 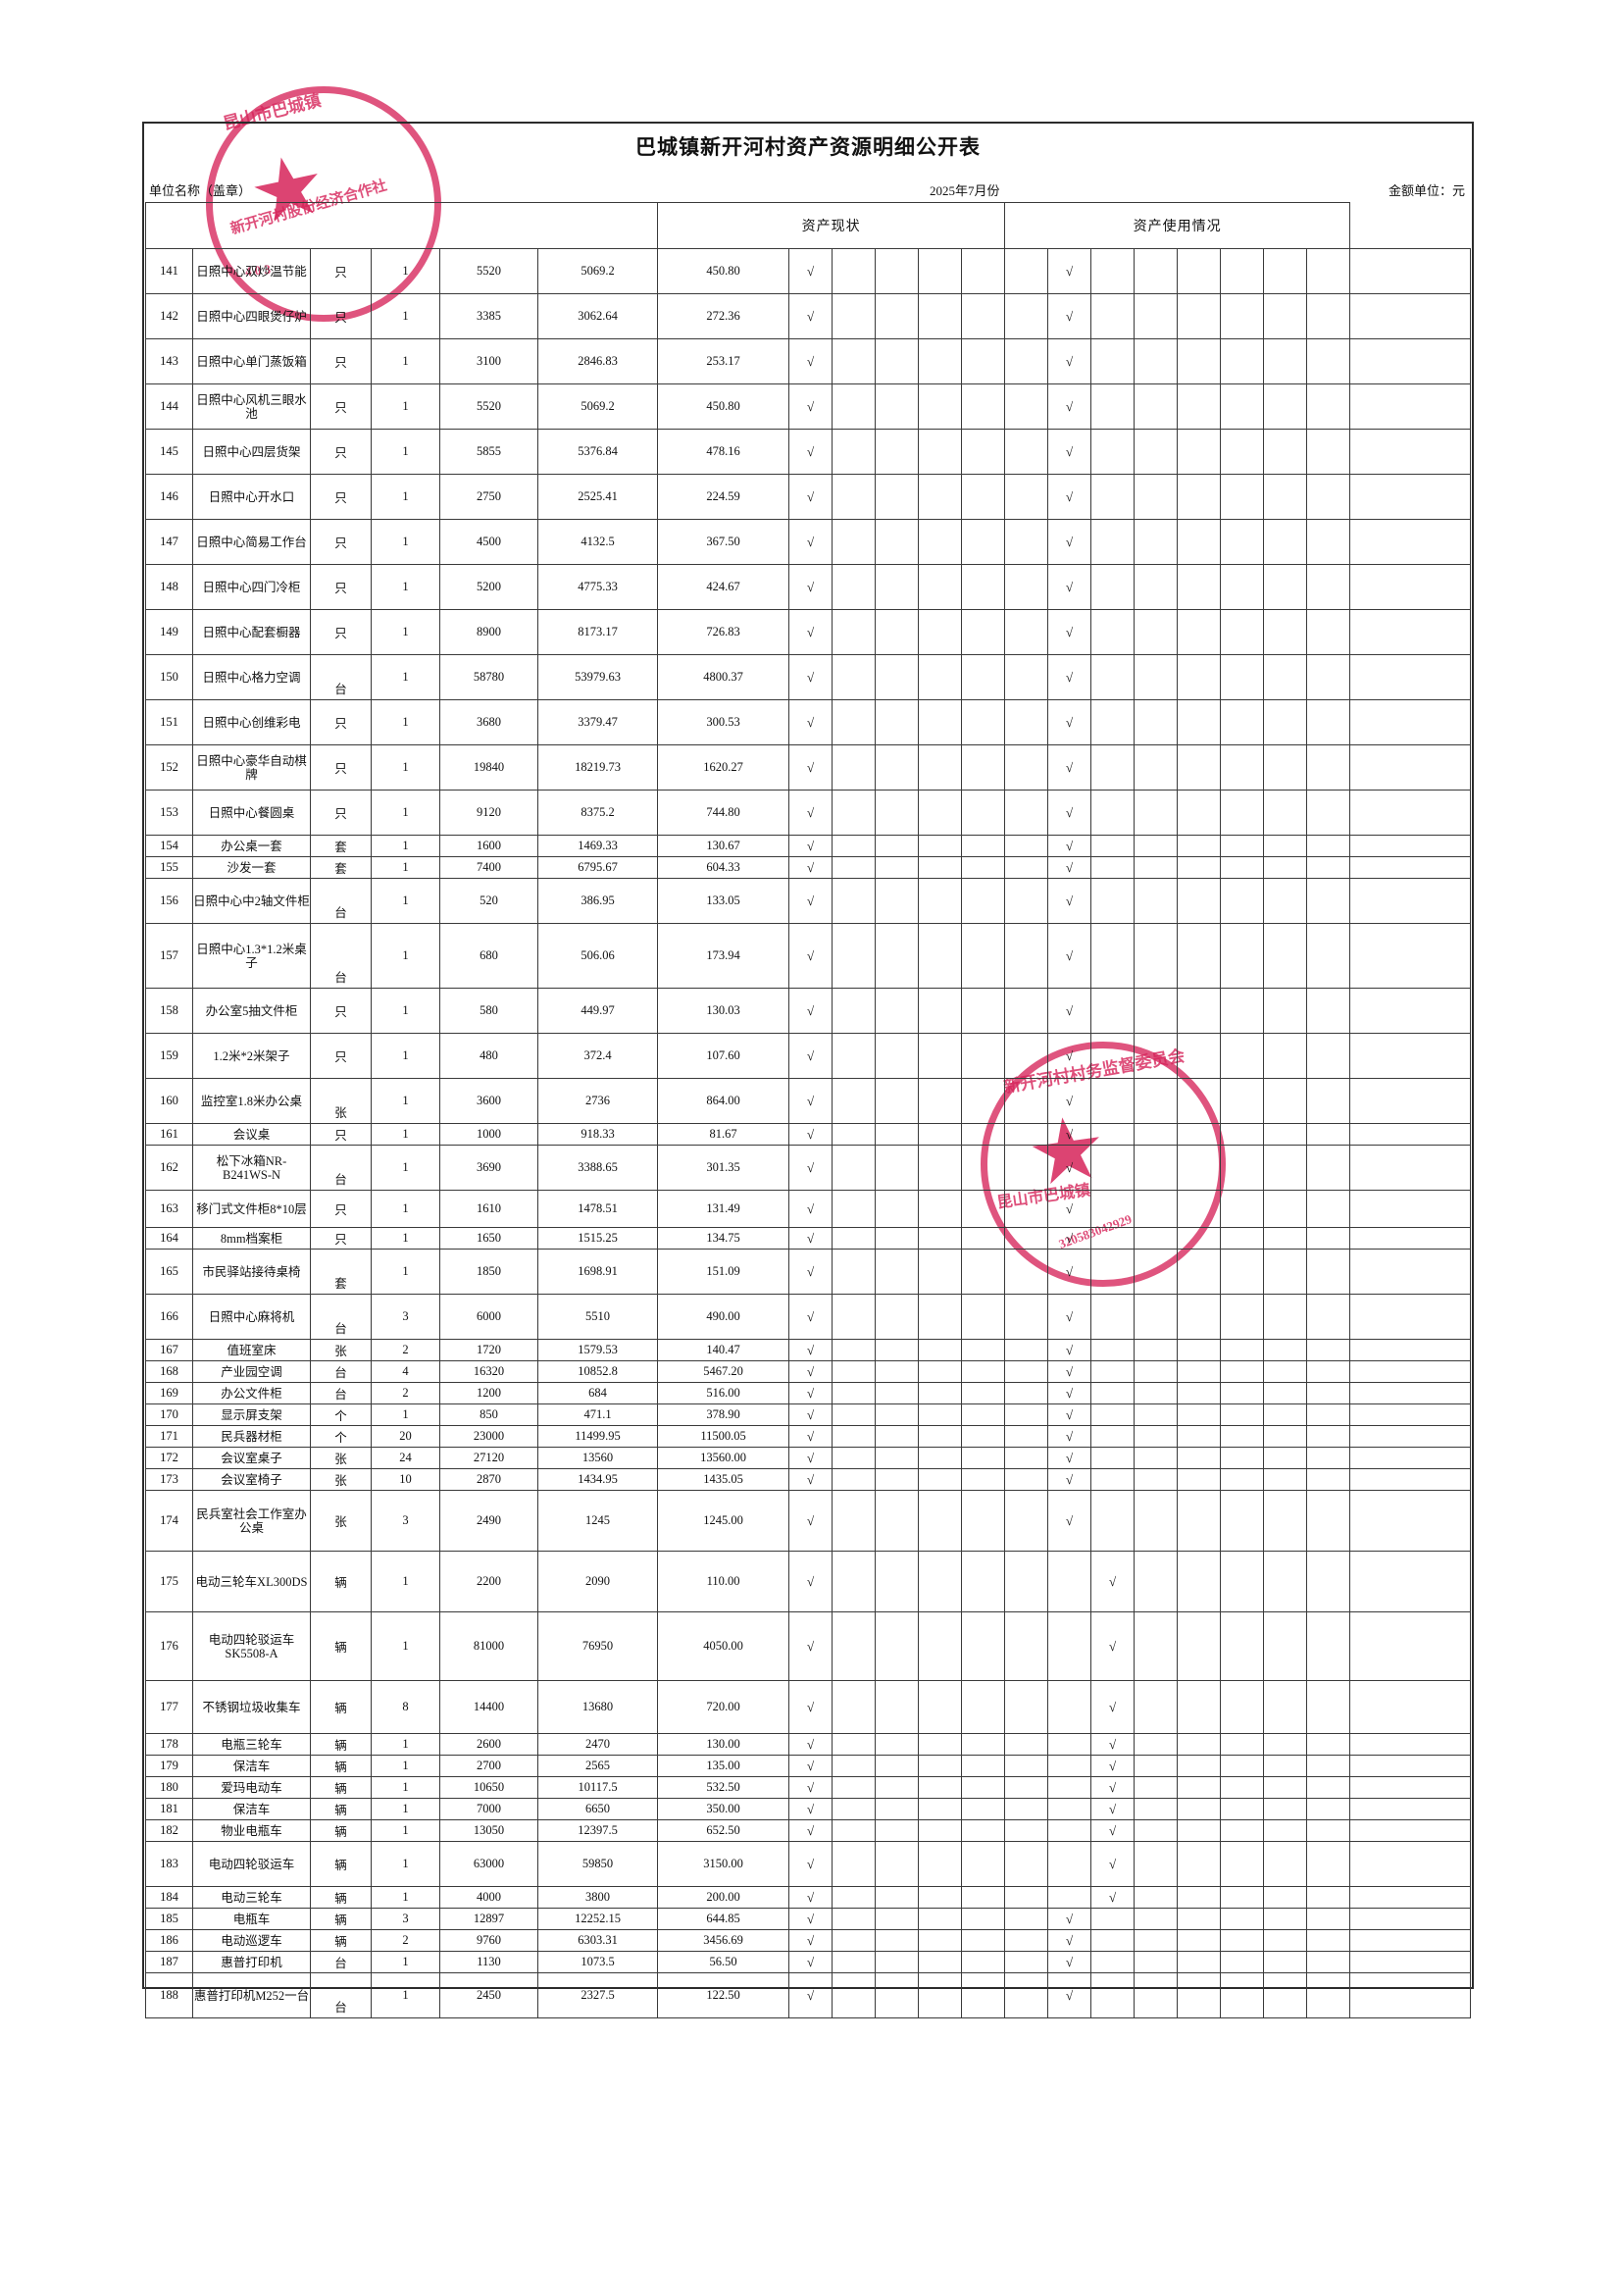 What do you see at coordinates (169, 1458) in the screenshot?
I see `cell-序号: 172` at bounding box center [169, 1458].